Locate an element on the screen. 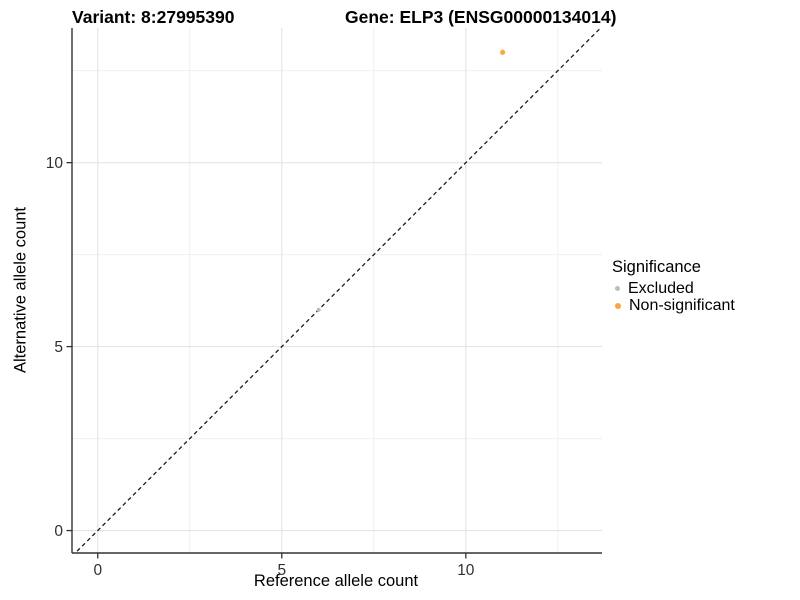 This screenshot has height=600, width=800. y-axis-label: Alternative allele count is located at coordinates (20, 290).